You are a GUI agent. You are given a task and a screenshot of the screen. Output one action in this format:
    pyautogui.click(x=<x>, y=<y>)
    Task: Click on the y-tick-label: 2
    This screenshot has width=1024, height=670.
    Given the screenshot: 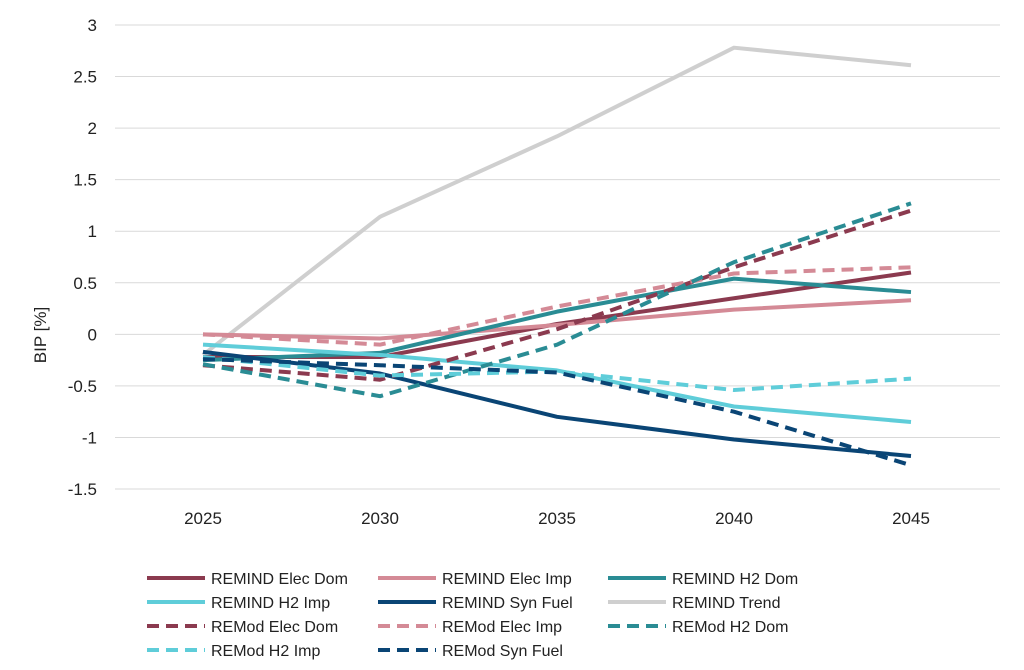 What is the action you would take?
    pyautogui.click(x=92, y=128)
    